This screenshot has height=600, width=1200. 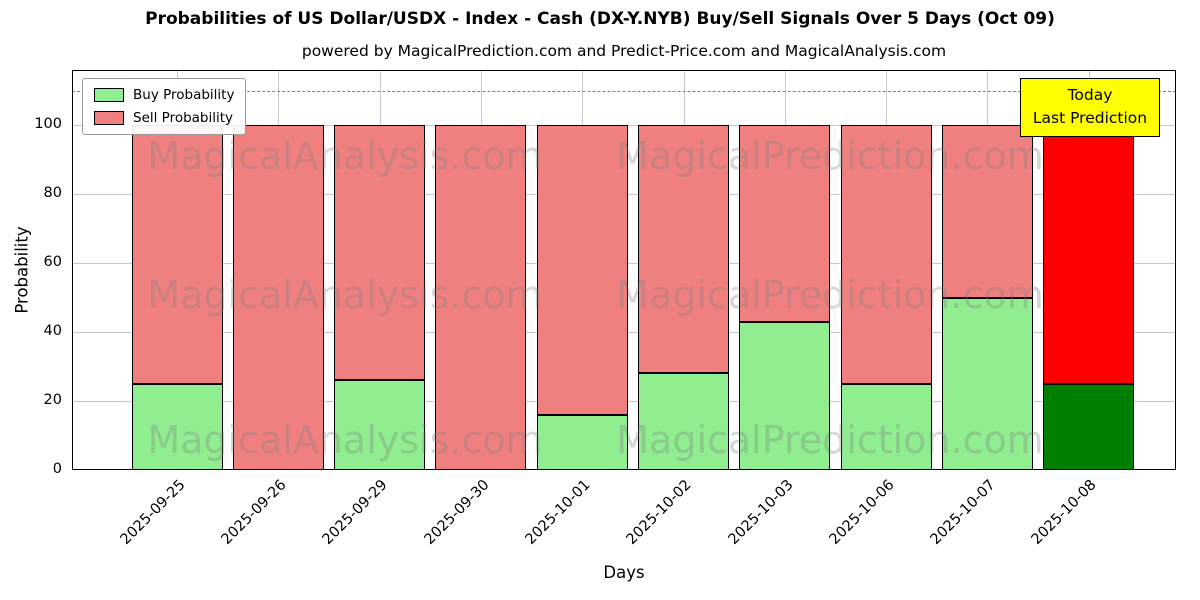 I want to click on x-axis-label: Days, so click(x=624, y=572).